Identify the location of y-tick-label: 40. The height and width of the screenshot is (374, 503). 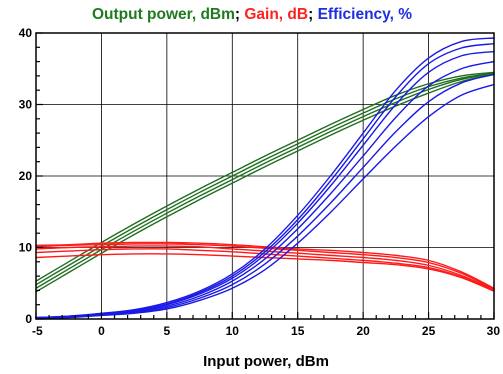
(26, 33).